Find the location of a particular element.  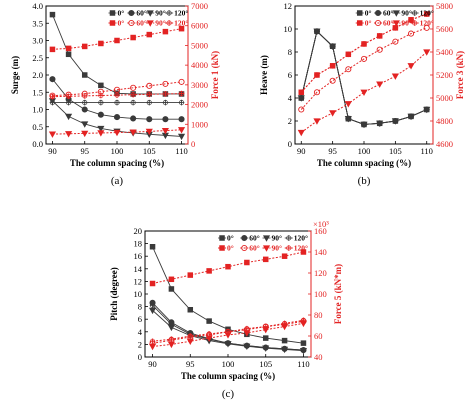

y-tick-label: 0 is located at coordinates (290, 144).